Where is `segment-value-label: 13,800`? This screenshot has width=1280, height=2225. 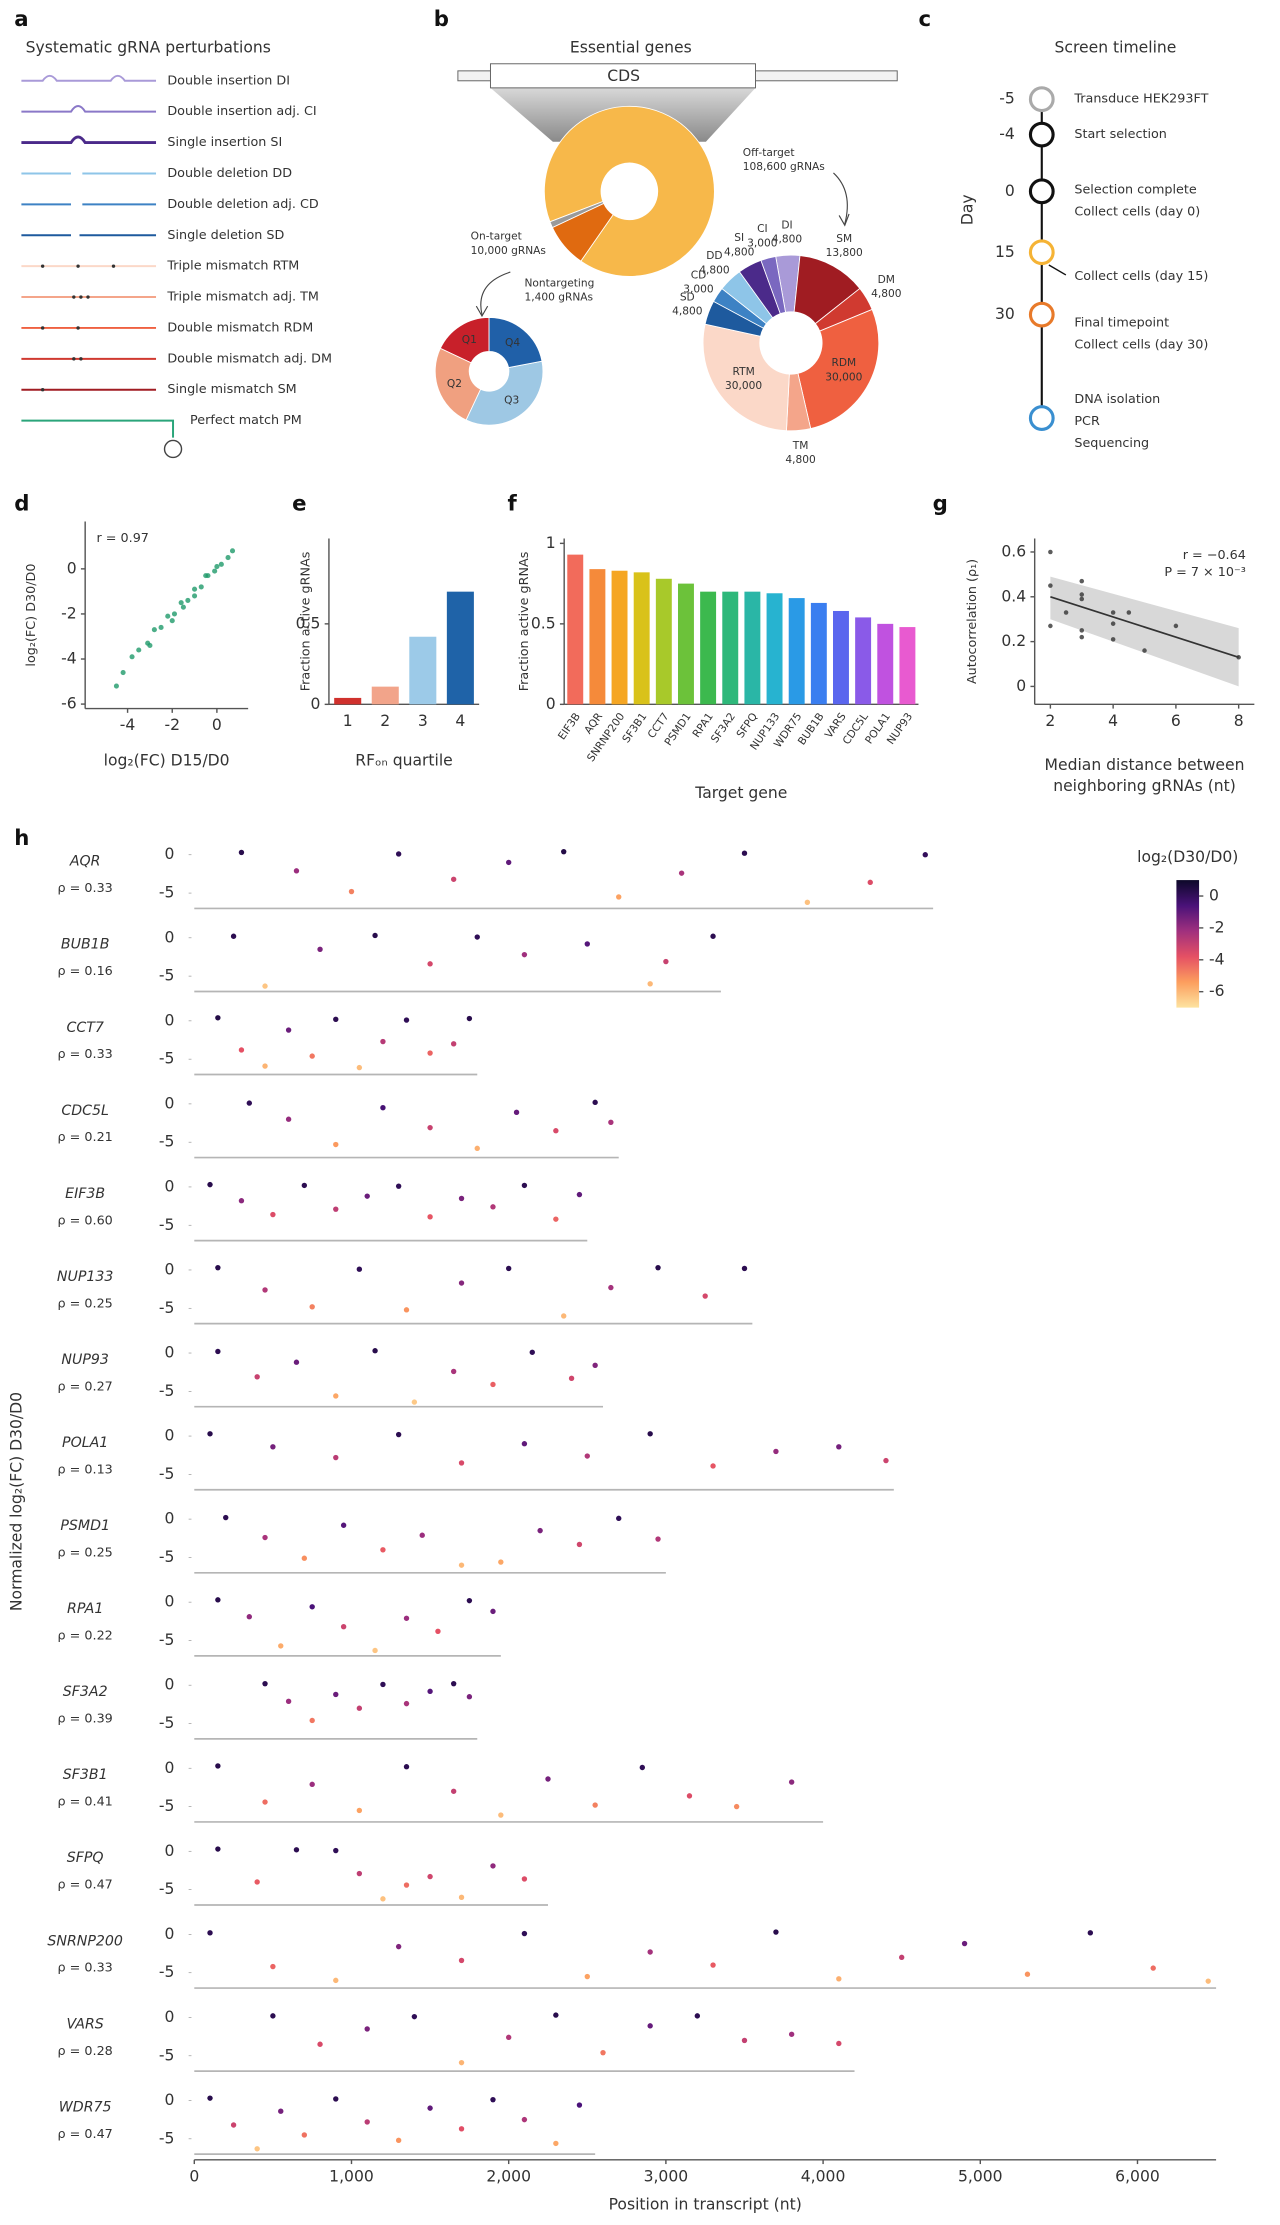
segment-value-label: 13,800 is located at coordinates (844, 252).